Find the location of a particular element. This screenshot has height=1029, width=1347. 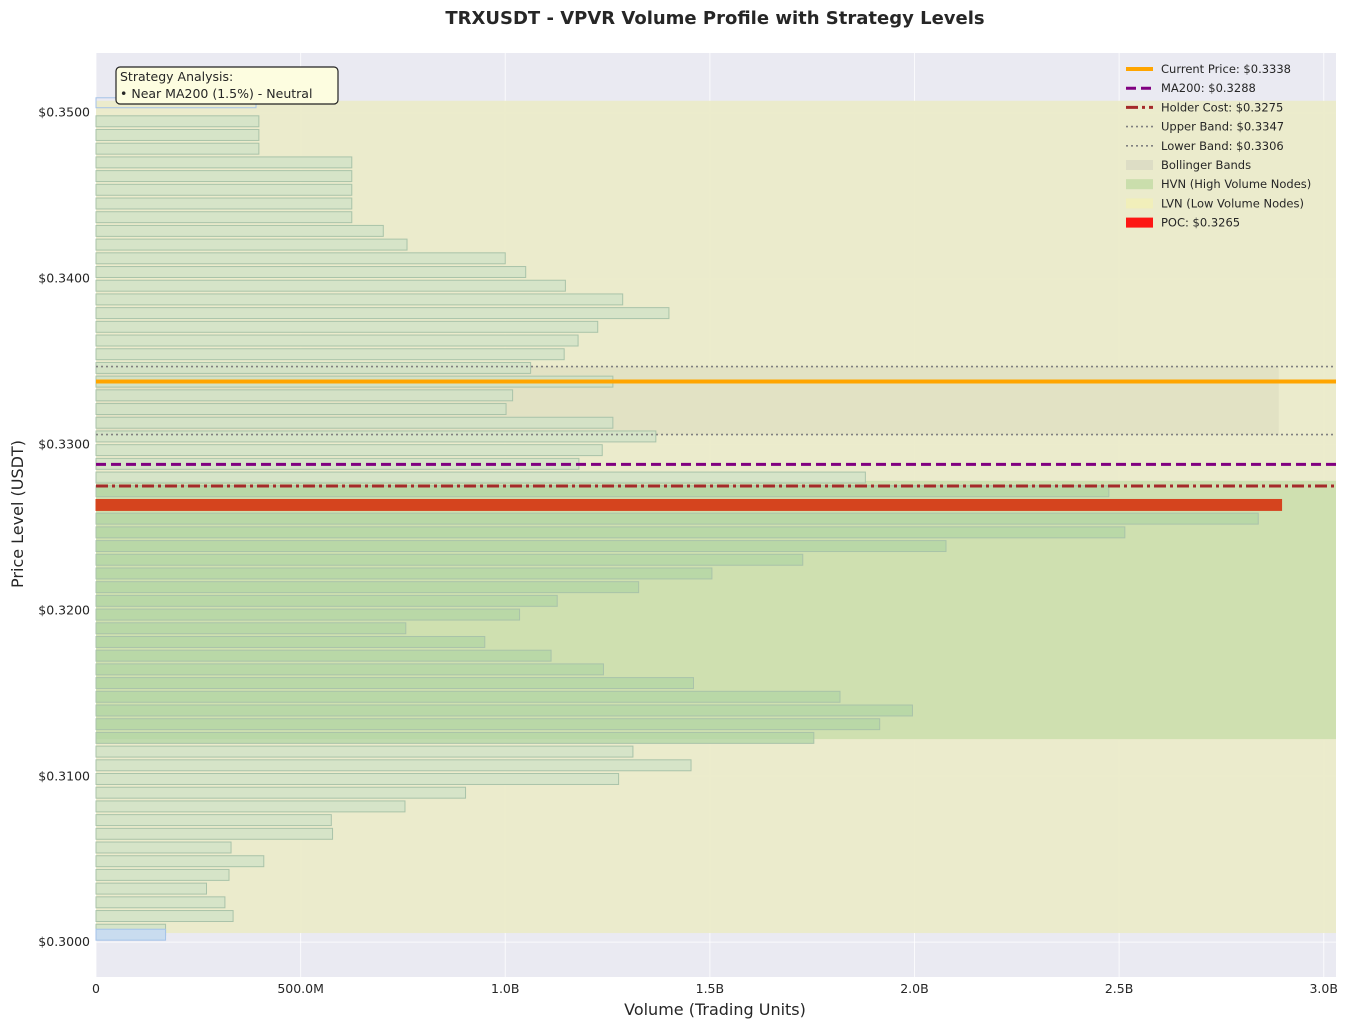

y-tick-label: $0.3000 is located at coordinates (64, 941).